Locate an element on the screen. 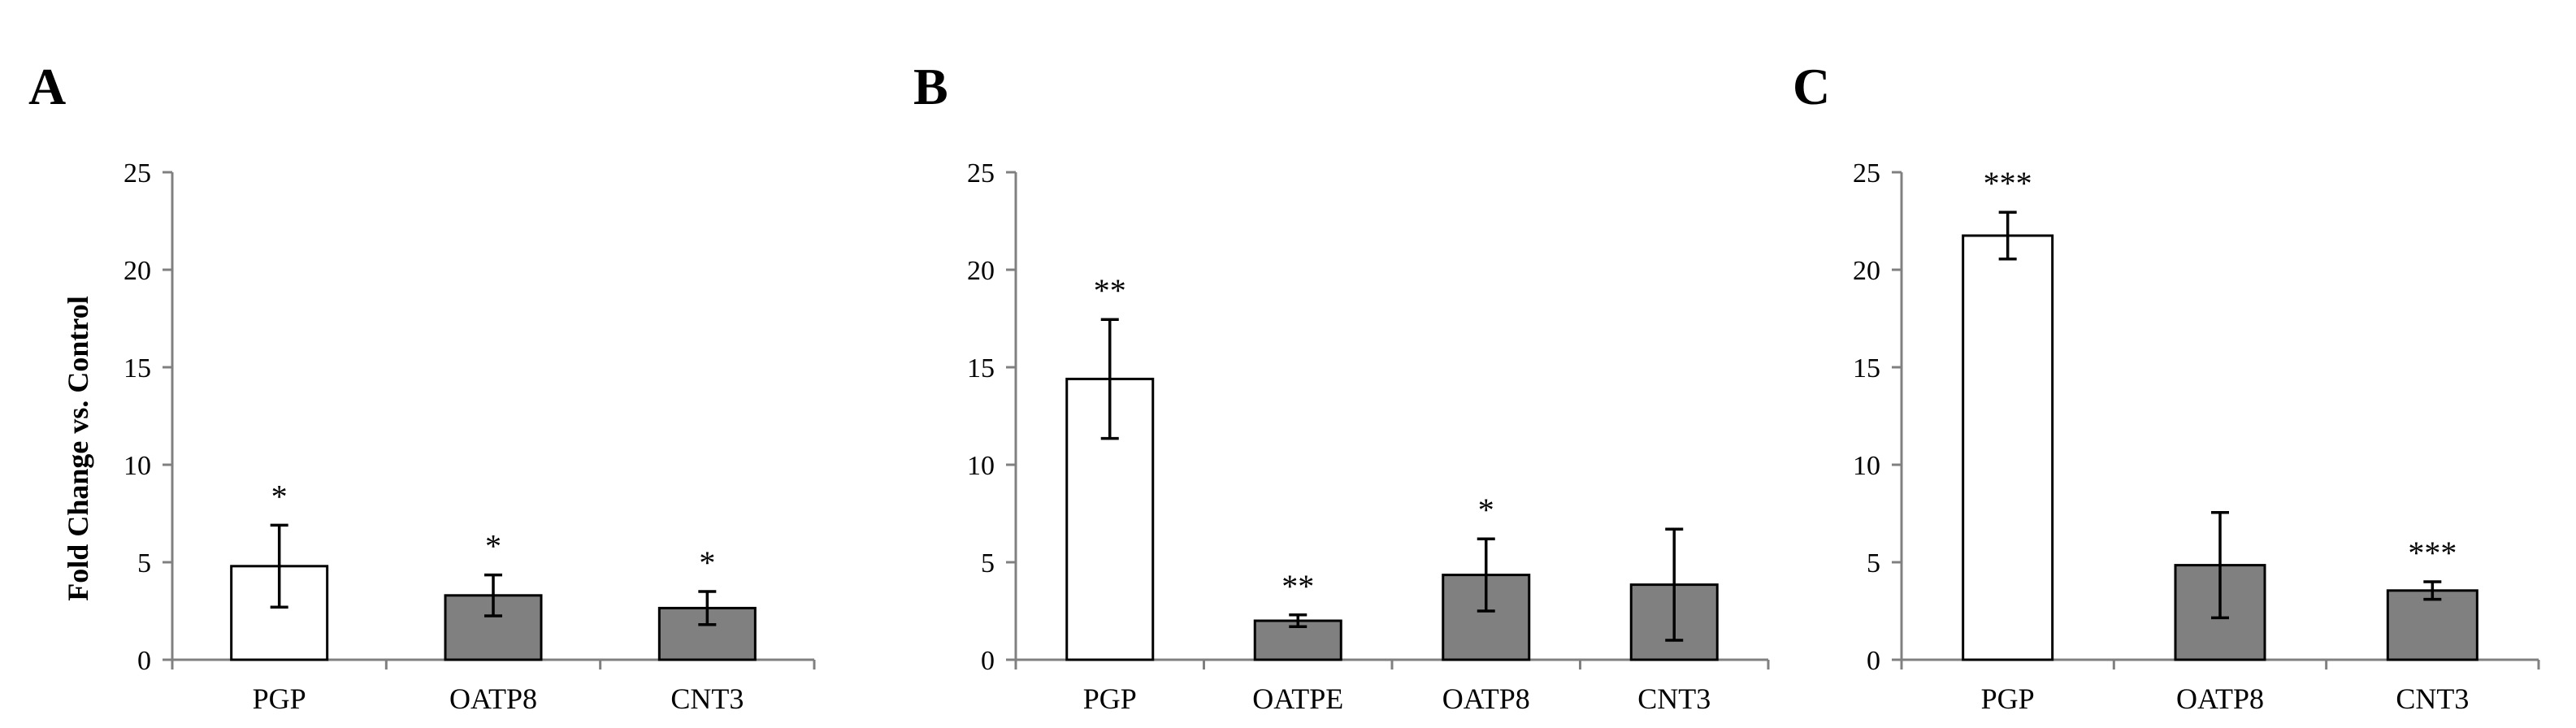 The image size is (2576, 728). panel-letter: B is located at coordinates (930, 86).